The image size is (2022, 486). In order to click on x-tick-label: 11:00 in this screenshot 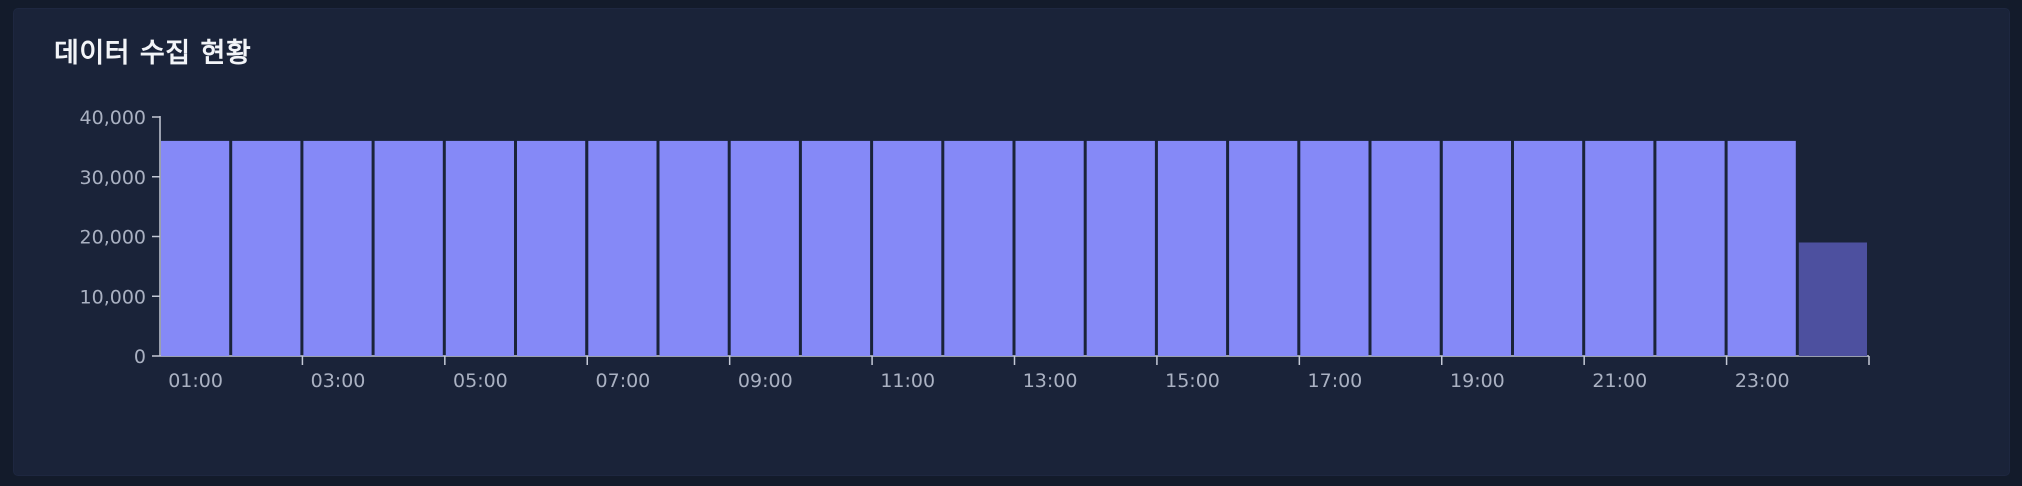, I will do `click(907, 381)`.